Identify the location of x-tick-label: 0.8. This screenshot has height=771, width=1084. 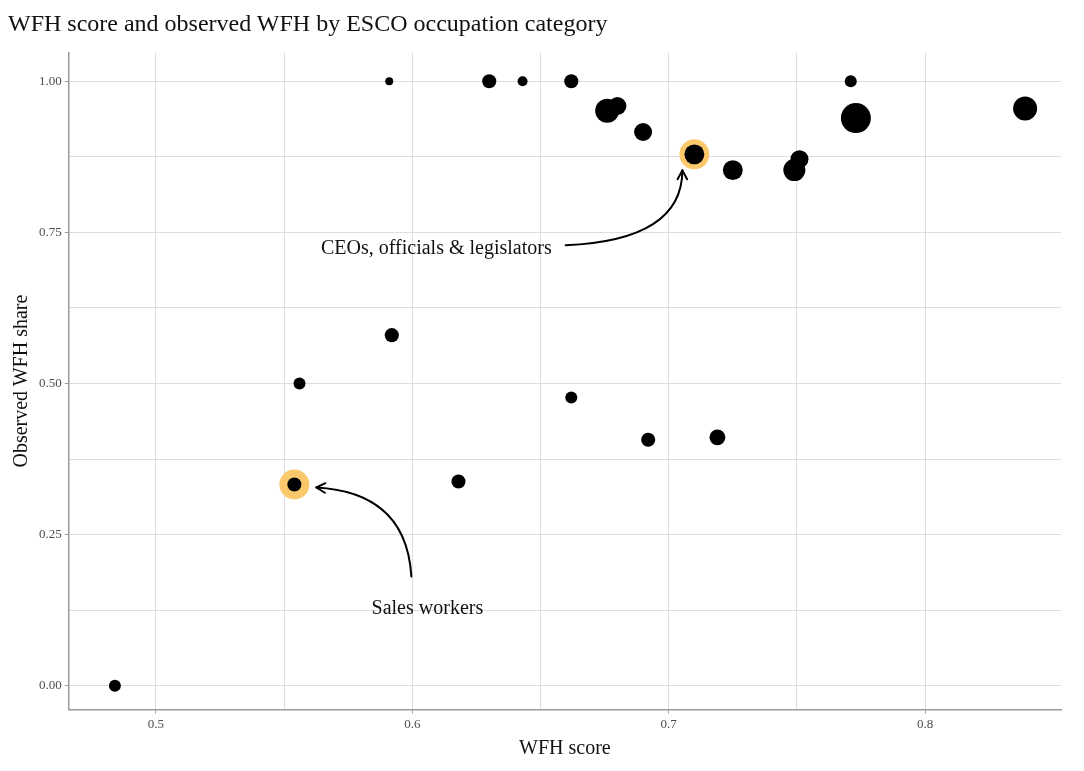
(925, 723).